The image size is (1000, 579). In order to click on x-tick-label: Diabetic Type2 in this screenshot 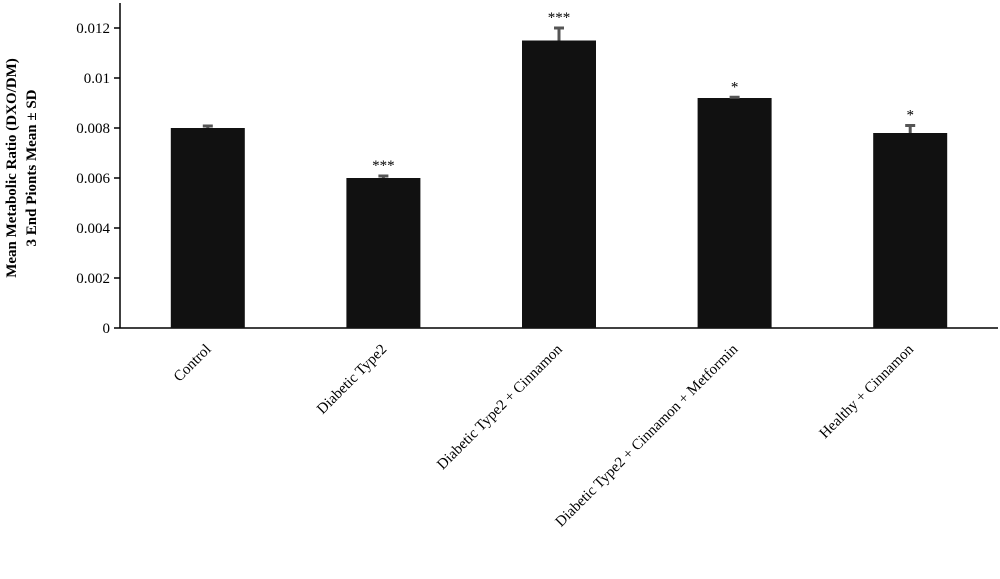, I will do `click(352, 380)`.